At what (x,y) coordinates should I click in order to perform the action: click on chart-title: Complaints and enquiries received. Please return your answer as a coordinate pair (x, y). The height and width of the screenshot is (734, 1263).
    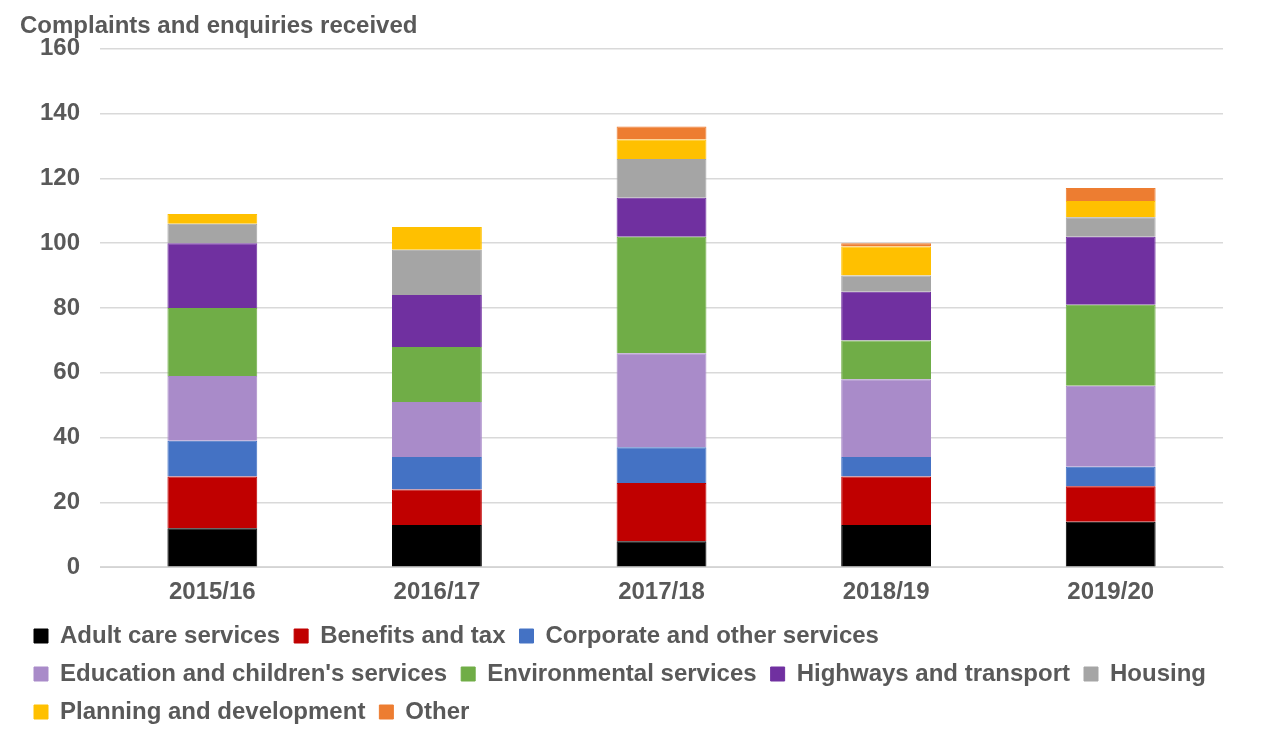
    Looking at the image, I should click on (219, 25).